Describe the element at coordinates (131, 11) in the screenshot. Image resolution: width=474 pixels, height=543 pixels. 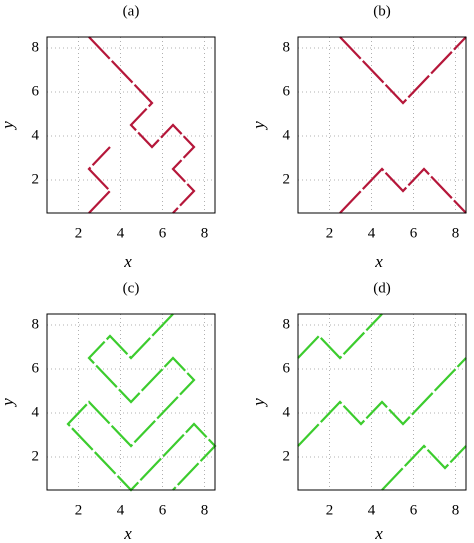
I see `panel-title: (a)` at that location.